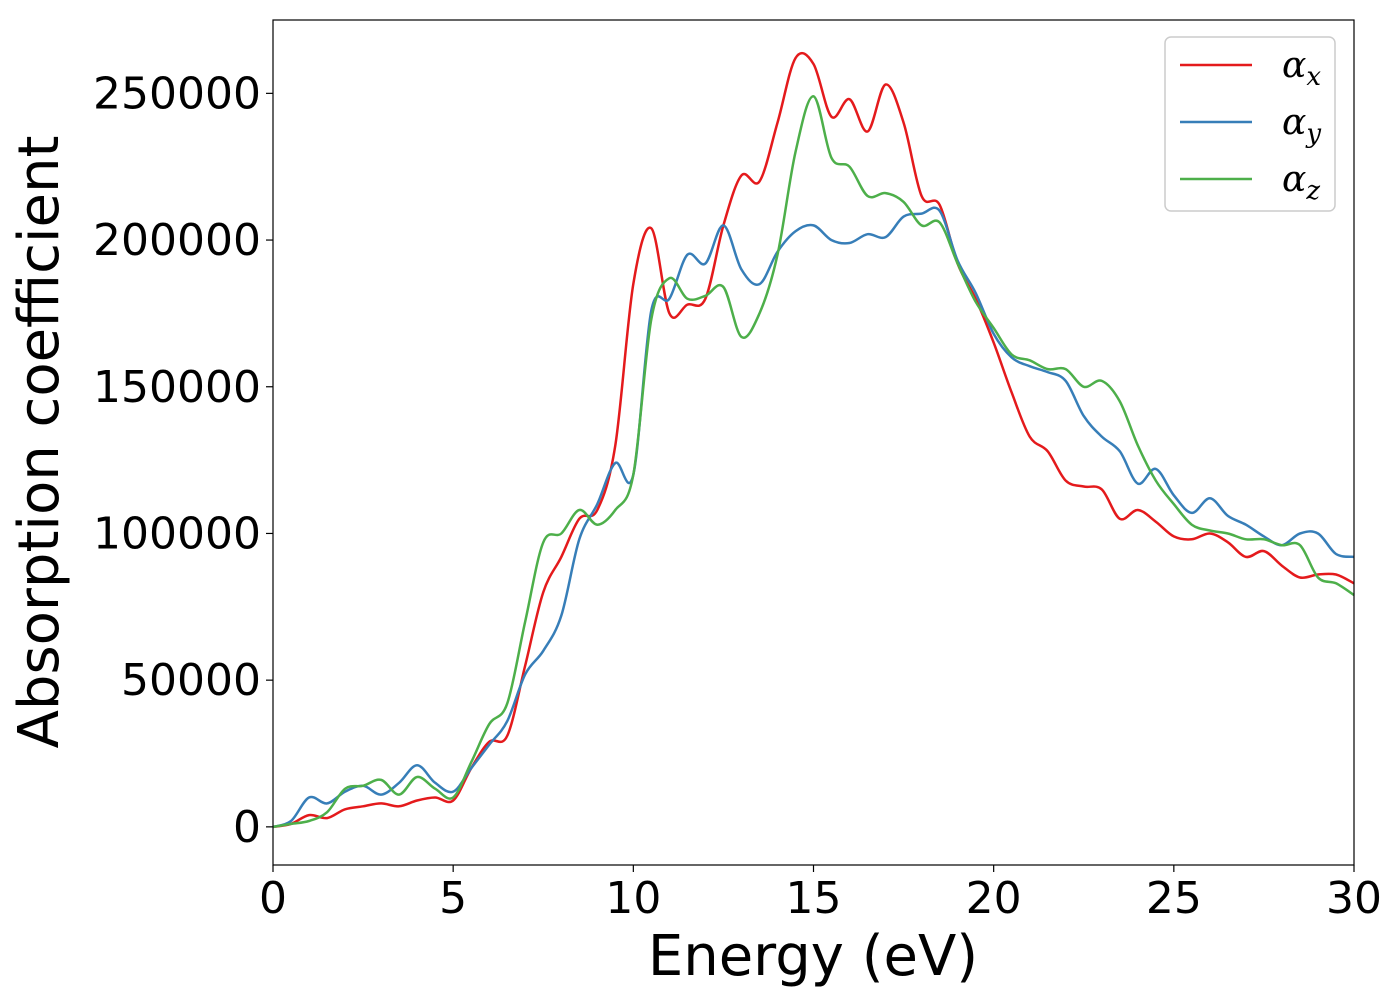  I want to click on legend-label-x: αx, so click(1301, 68).